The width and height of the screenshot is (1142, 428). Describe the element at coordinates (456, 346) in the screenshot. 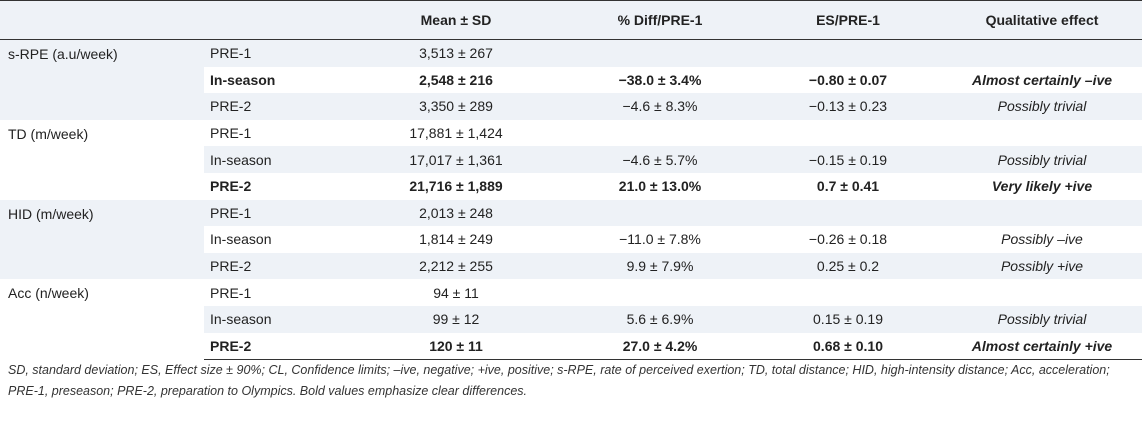

I see `mean-sd-cell: 120 ± 11` at that location.